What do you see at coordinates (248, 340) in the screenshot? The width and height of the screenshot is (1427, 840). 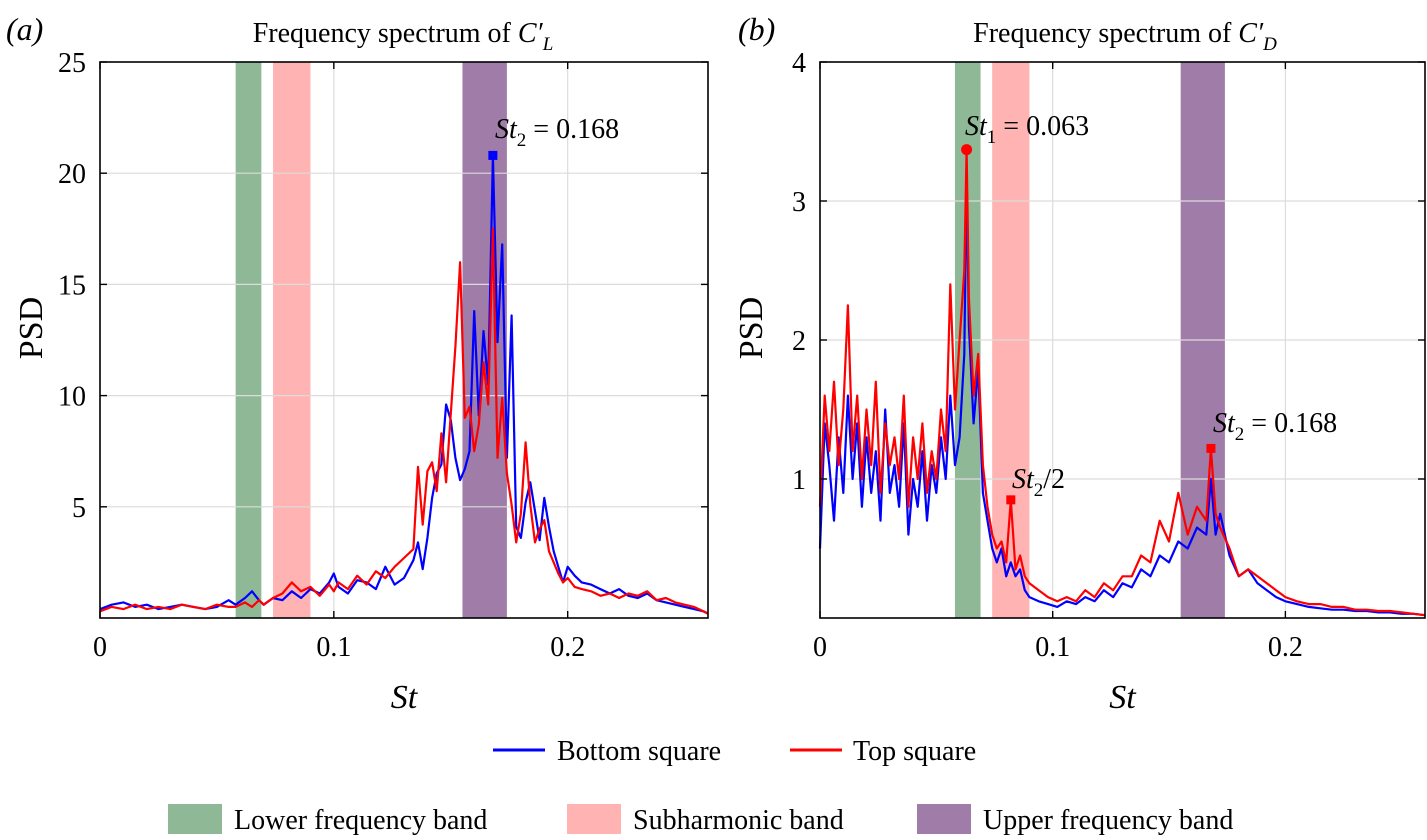 I see `panel-a-band-lower-band` at bounding box center [248, 340].